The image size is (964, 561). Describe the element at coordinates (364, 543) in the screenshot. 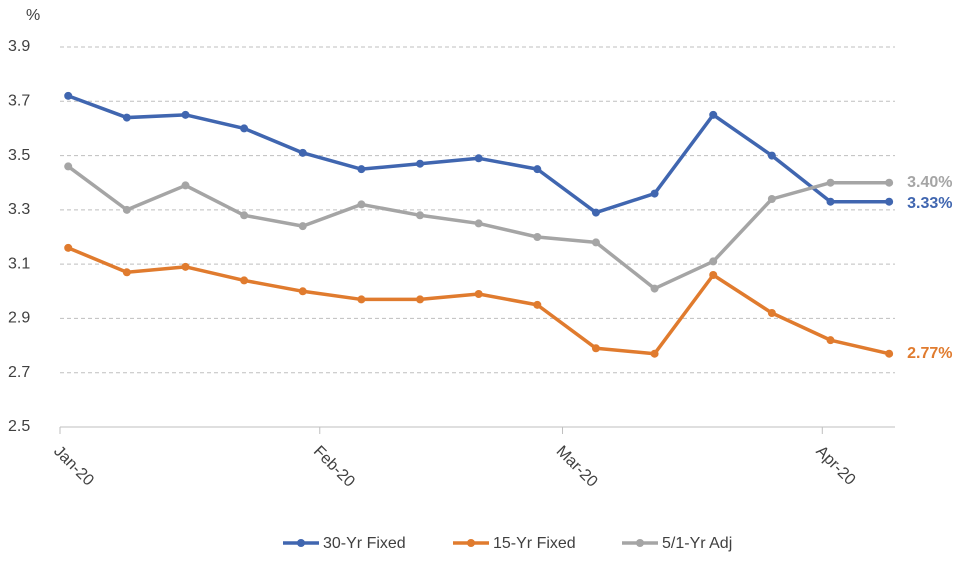

I see `legend-label: 30-Yr Fixed` at that location.